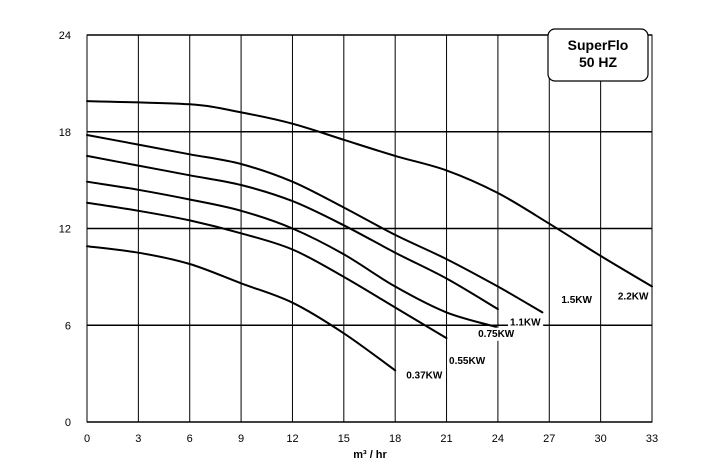 The height and width of the screenshot is (465, 725). I want to click on y-tick-label: 18, so click(65, 133).